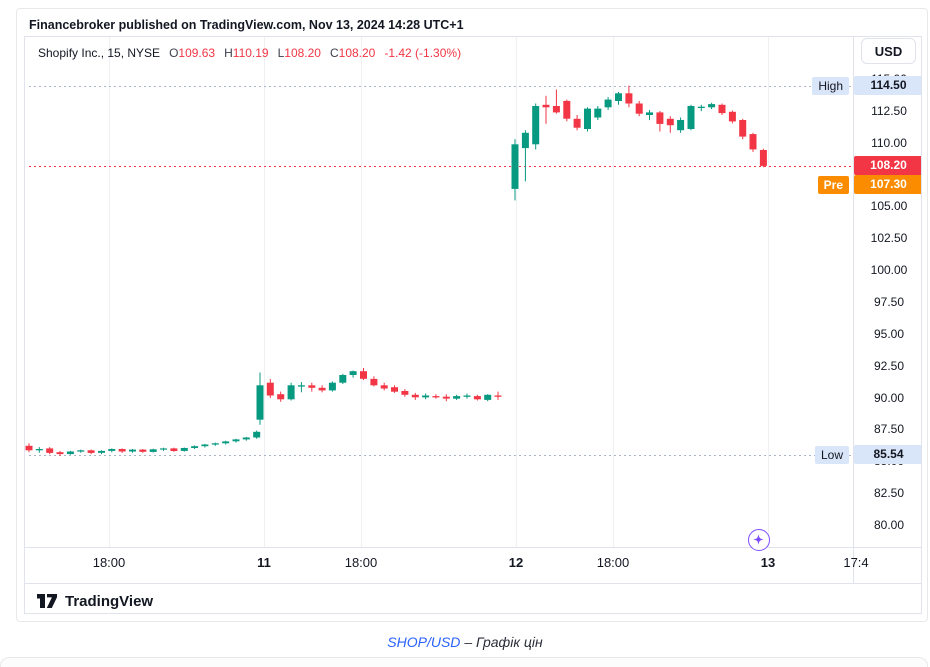 Image resolution: width=930 pixels, height=667 pixels. What do you see at coordinates (441, 86) in the screenshot?
I see `high-price-line` at bounding box center [441, 86].